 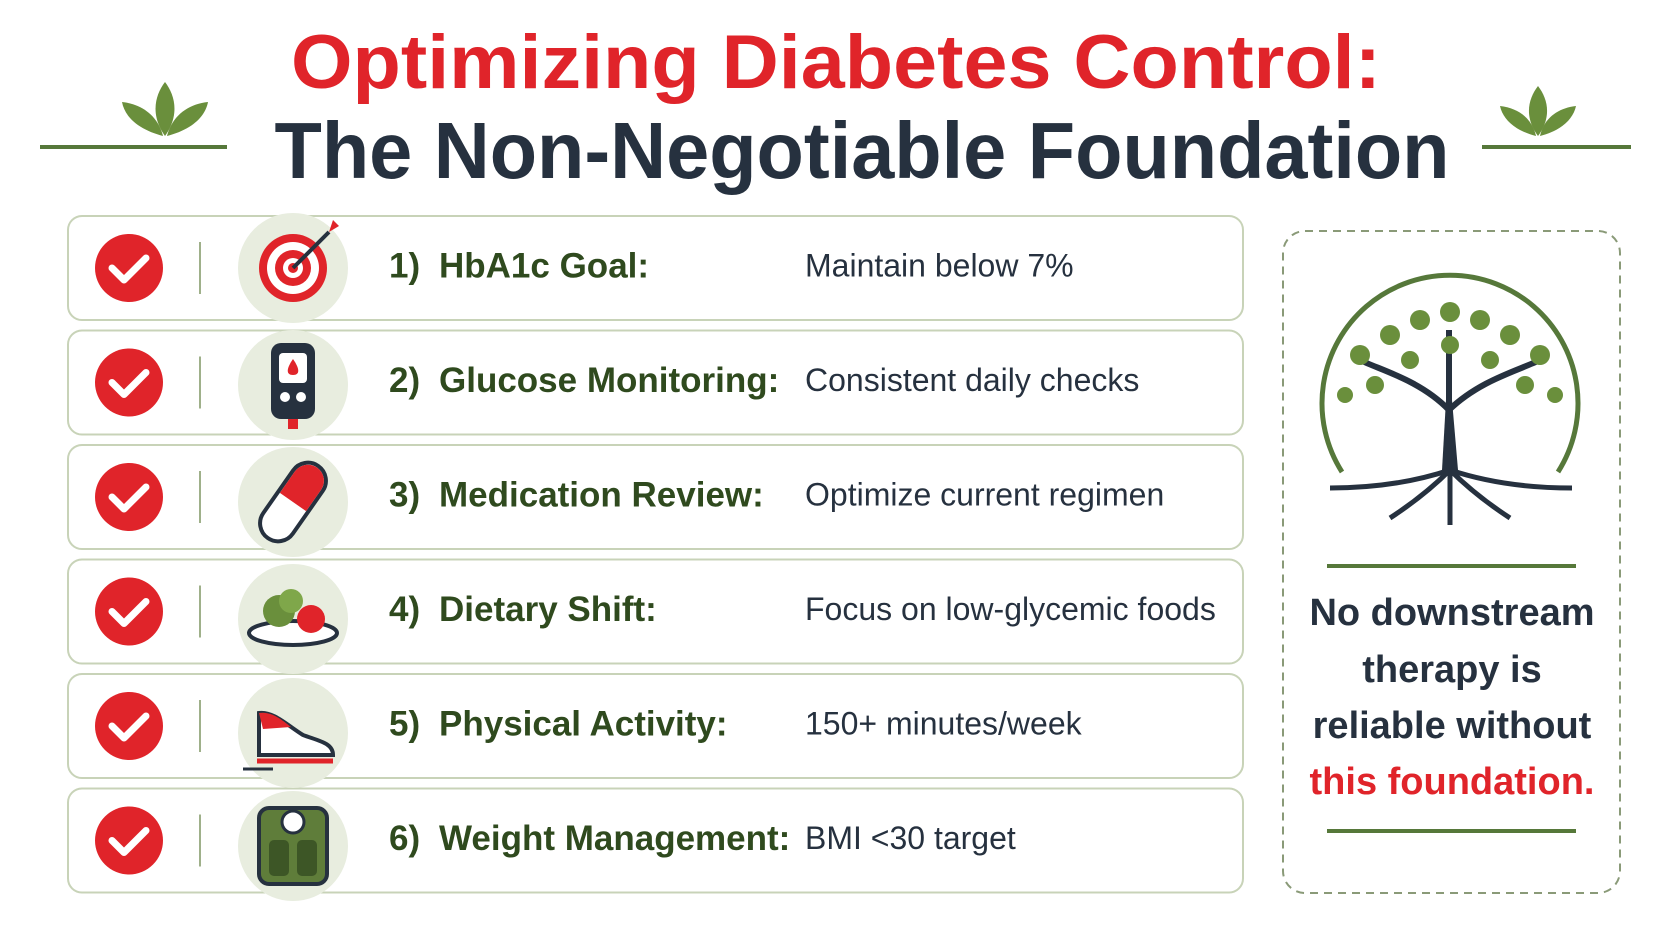 What do you see at coordinates (836, 62) in the screenshot?
I see `title-line-1: Optimizing Diabetes Control:` at bounding box center [836, 62].